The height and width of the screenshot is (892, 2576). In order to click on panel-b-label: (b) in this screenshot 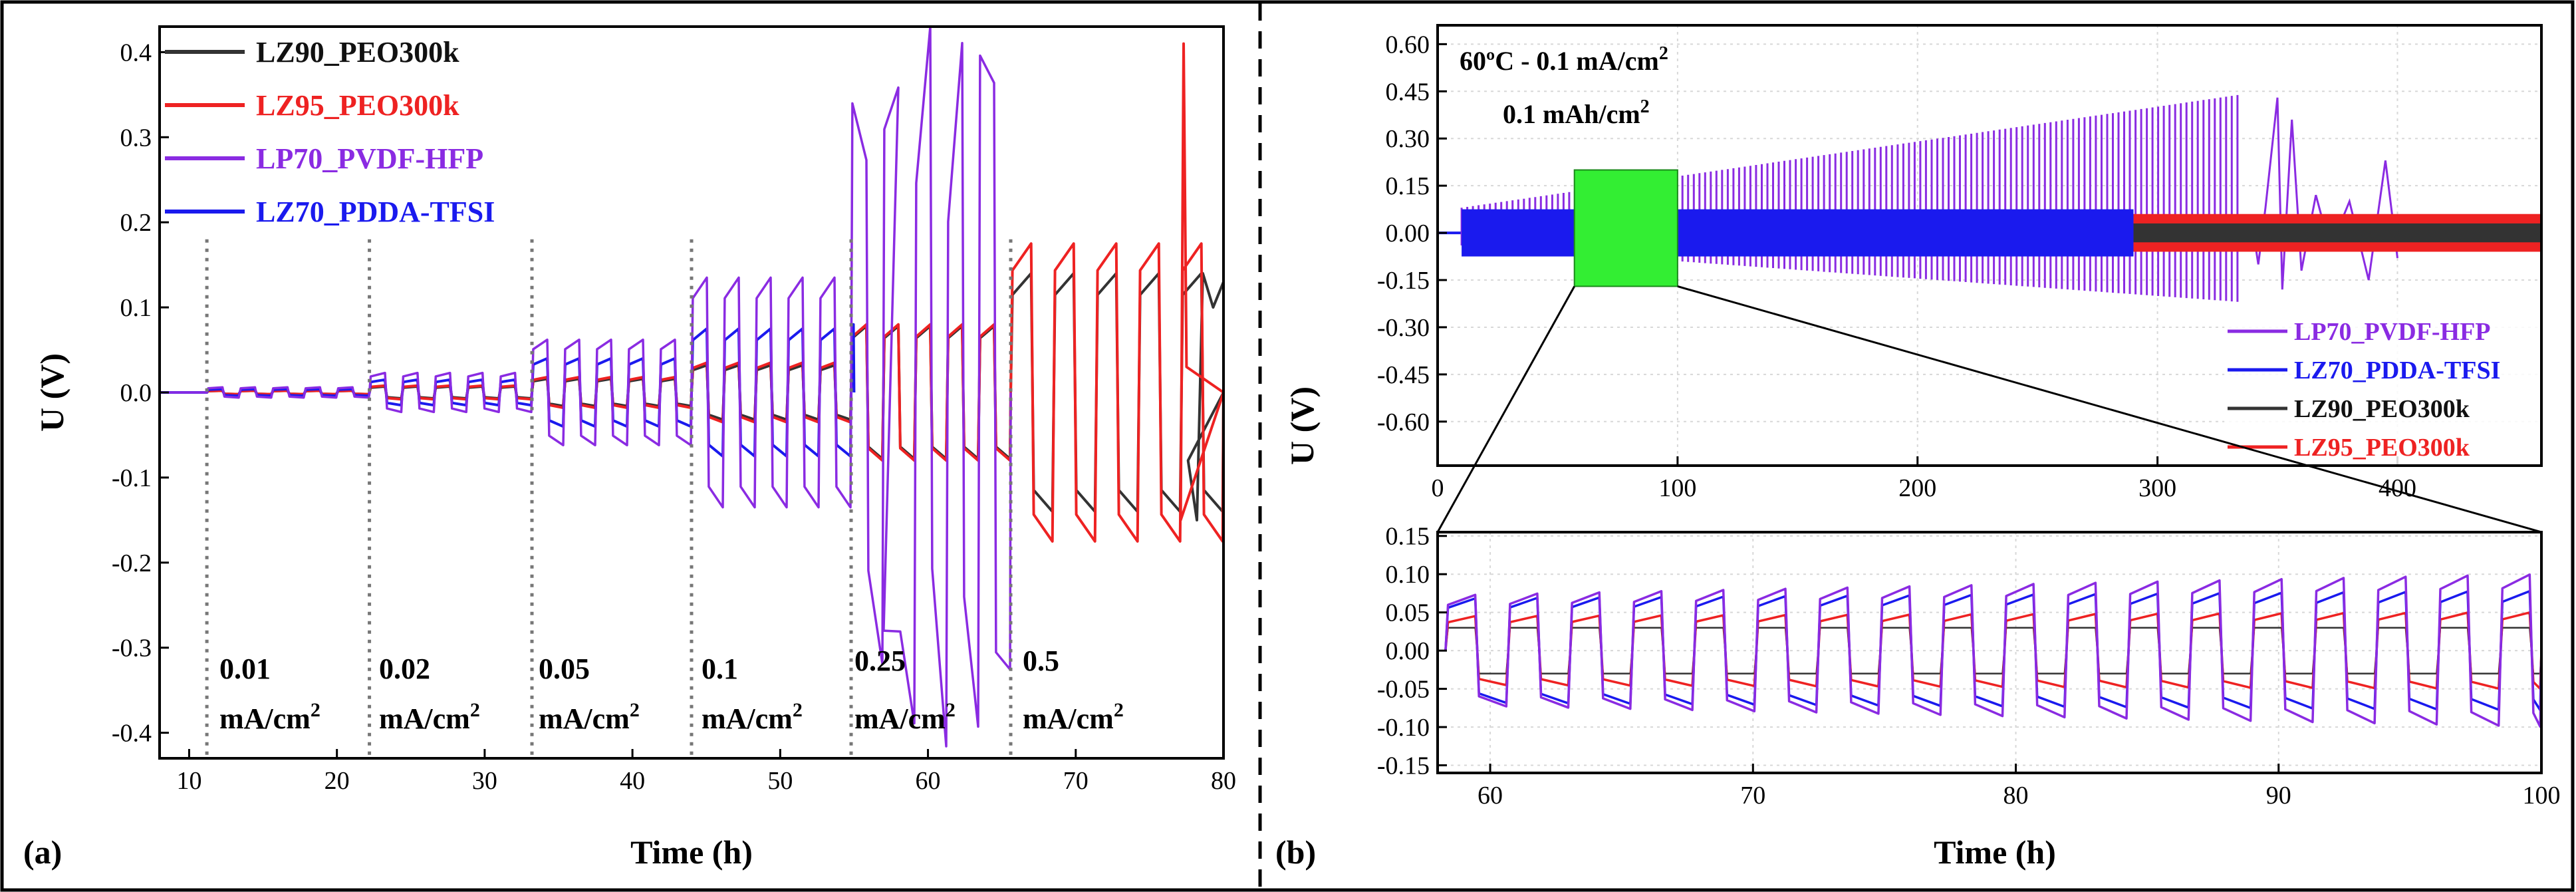, I will do `click(1295, 852)`.